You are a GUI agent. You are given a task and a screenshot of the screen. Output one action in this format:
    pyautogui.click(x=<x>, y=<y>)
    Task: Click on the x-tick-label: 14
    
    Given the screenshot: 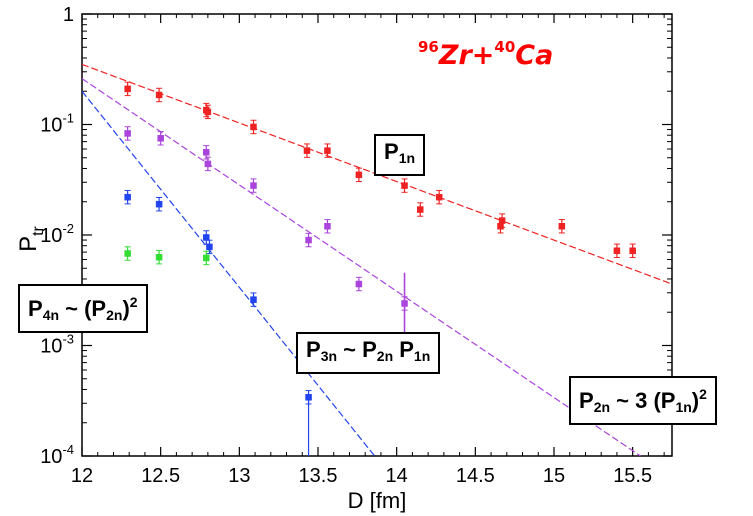 What is the action you would take?
    pyautogui.click(x=397, y=476)
    